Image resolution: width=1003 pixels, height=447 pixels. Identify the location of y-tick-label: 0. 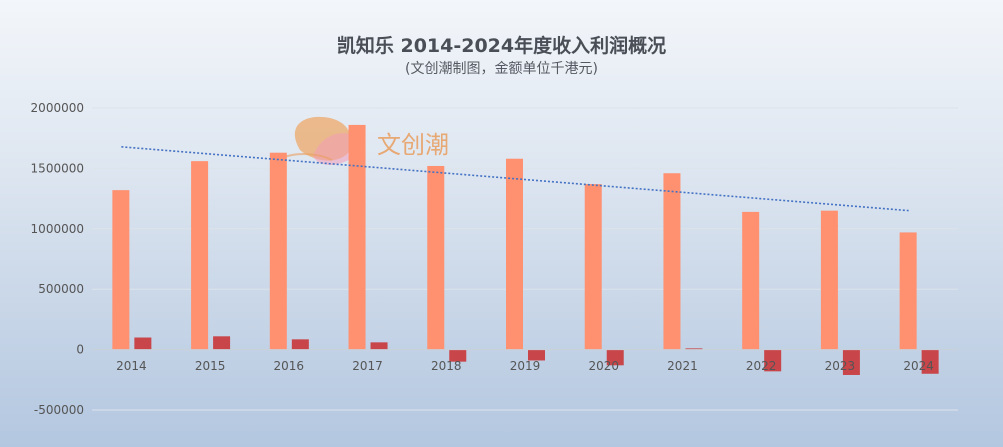
(80, 350).